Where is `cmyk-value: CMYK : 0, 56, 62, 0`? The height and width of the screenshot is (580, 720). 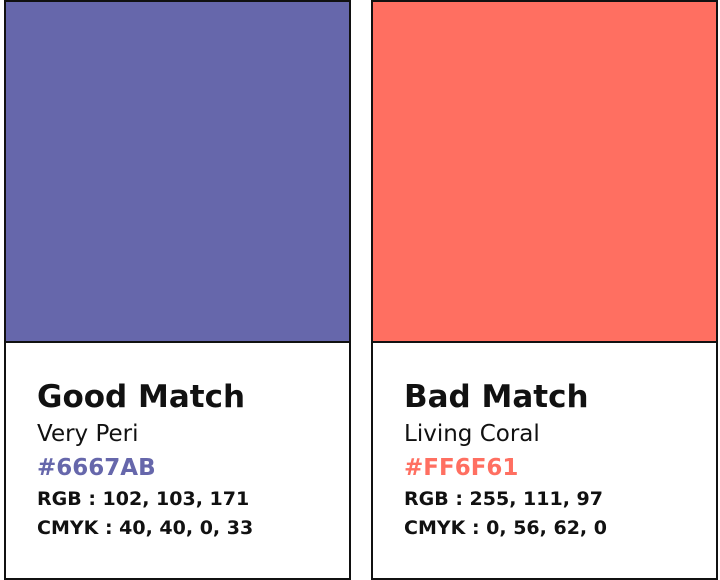
cmyk-value: CMYK : 0, 56, 62, 0 is located at coordinates (505, 528).